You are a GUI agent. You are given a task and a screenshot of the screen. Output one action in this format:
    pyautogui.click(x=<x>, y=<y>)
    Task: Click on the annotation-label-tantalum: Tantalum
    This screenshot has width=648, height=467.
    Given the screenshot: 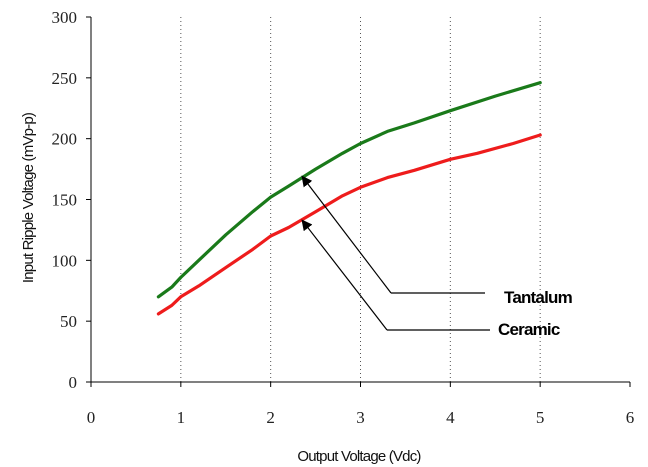 What is the action you would take?
    pyautogui.click(x=538, y=297)
    